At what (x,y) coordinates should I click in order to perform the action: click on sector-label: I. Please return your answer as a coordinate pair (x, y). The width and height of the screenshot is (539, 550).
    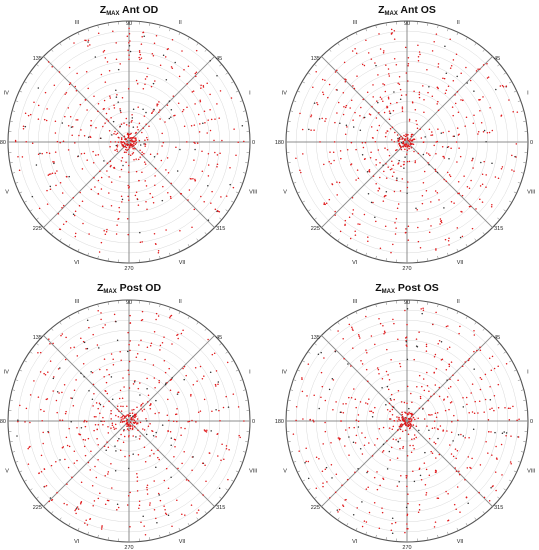
    Looking at the image, I should click on (250, 93).